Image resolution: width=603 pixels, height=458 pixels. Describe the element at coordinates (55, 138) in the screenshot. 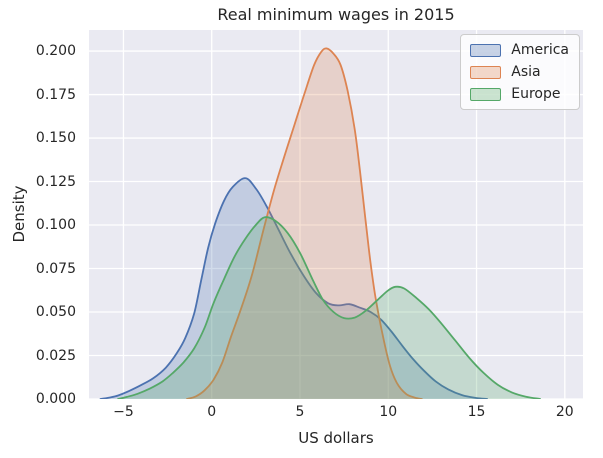

I see `y-tick-label: 0.150` at that location.